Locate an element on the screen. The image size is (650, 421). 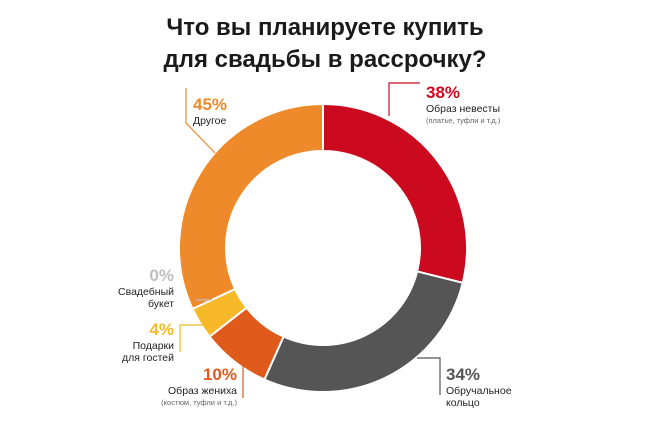
leader-ring is located at coordinates (429, 376).